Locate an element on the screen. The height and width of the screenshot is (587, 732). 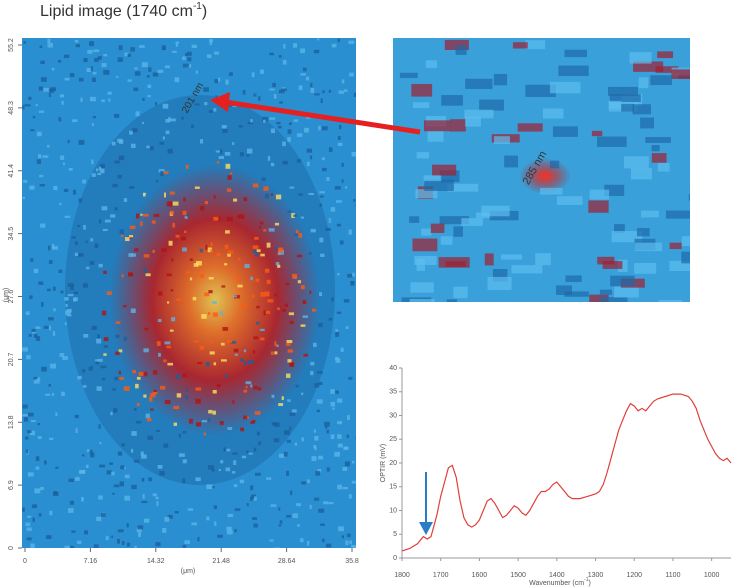
y-tick-label: 10 is located at coordinates (393, 510).